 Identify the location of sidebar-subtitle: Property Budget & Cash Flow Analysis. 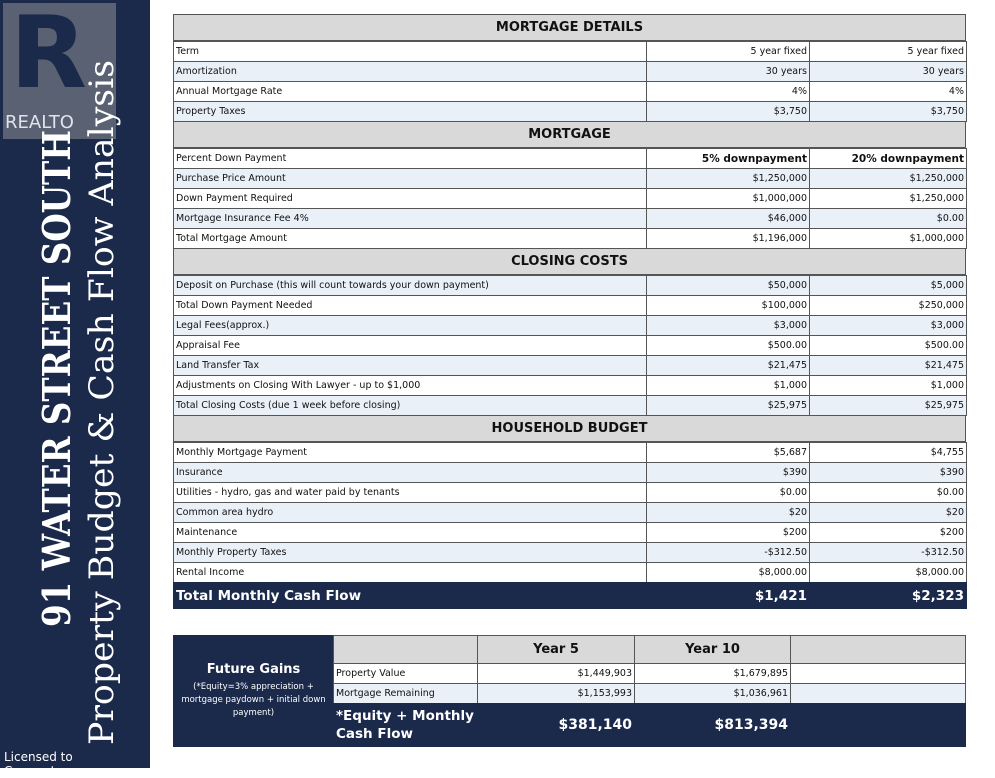
(102, 402).